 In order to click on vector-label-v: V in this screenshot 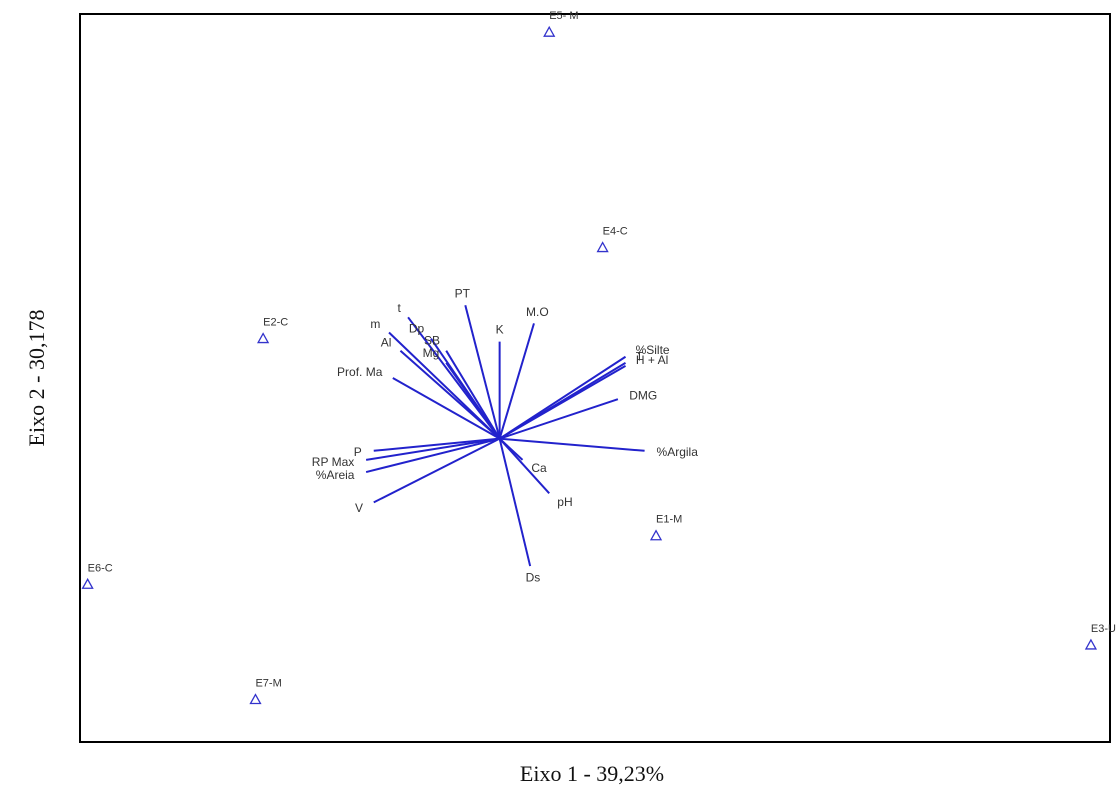, I will do `click(359, 508)`.